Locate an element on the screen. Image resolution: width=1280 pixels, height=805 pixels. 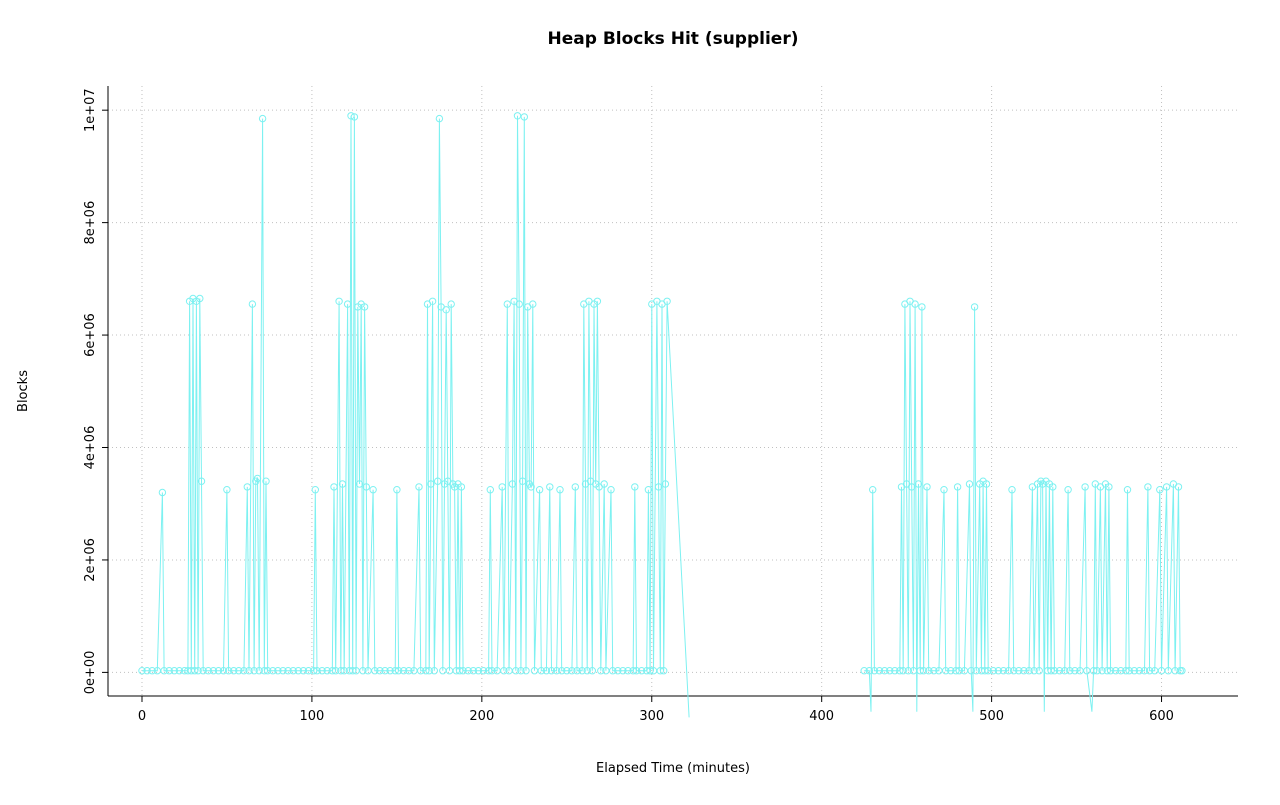
x-tick-label: 400 is located at coordinates (821, 716).